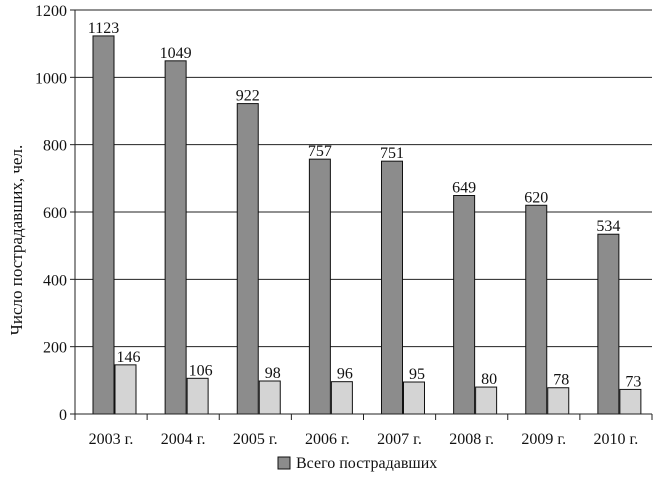 The height and width of the screenshot is (481, 656). What do you see at coordinates (464, 188) in the screenshot?
I see `data-label: 649` at bounding box center [464, 188].